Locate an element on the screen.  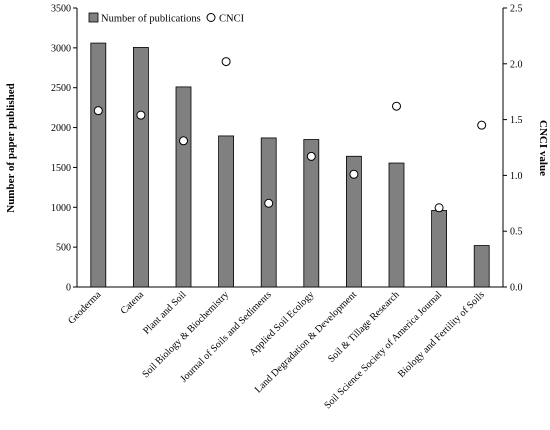
left-tick-label: 500 is located at coordinates (63, 248).